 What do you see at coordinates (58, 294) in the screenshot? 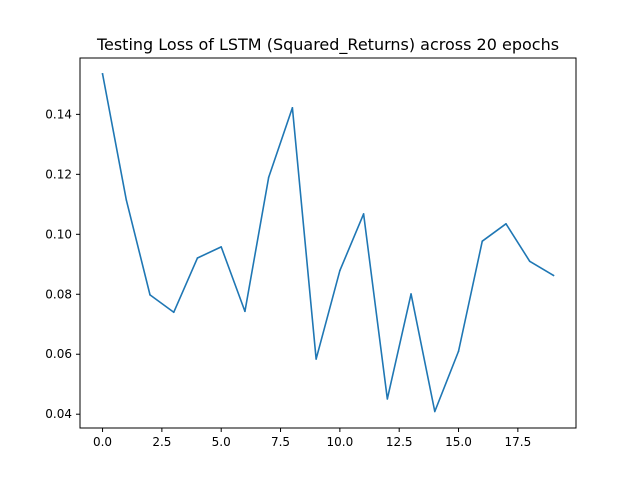
I see `y-tick-label: 0.08` at bounding box center [58, 294].